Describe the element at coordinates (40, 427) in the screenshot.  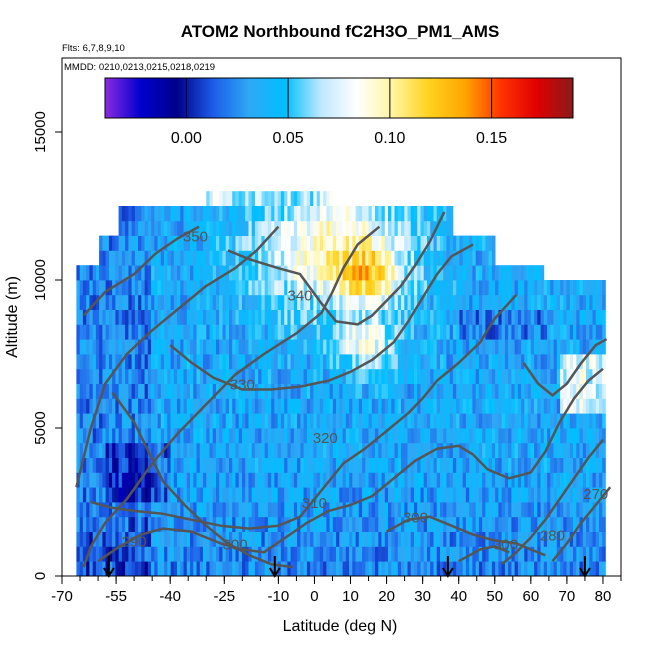
I see `y-tick-label: 5000` at that location.